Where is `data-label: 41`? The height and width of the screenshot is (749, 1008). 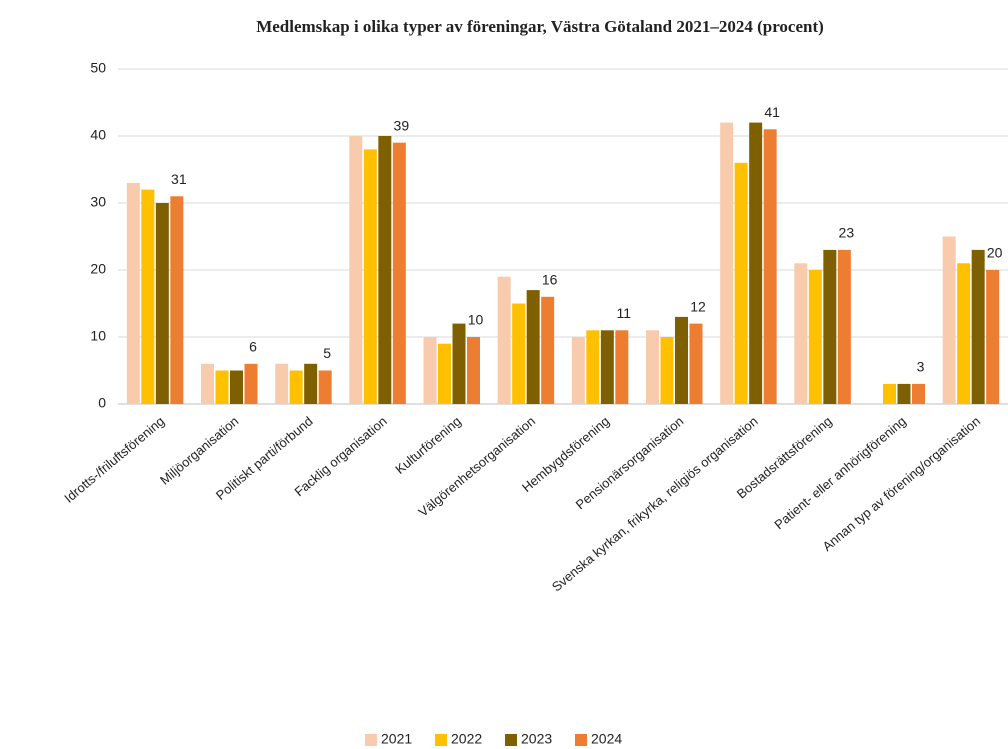
data-label: 41 is located at coordinates (772, 112).